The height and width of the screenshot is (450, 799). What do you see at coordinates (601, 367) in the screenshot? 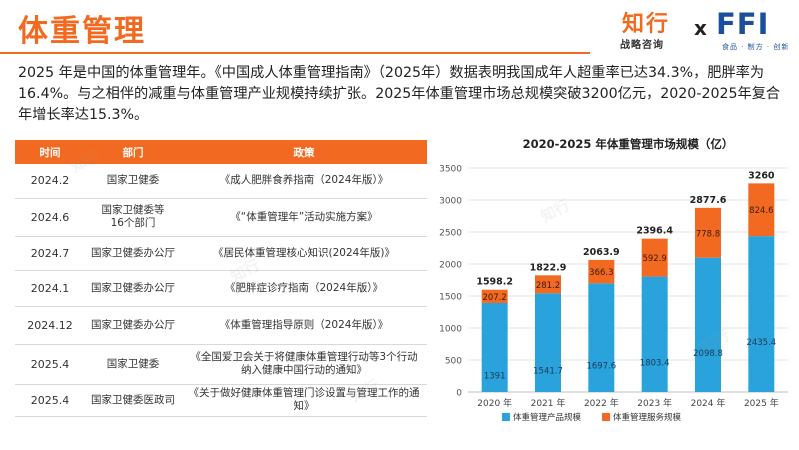
I see `bar-value-label: 1697.6` at bounding box center [601, 367].